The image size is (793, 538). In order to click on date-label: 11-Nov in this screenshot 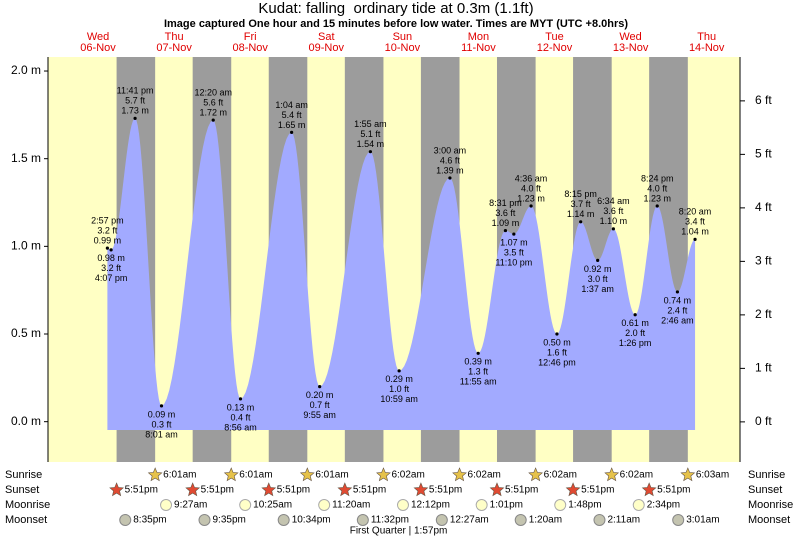, I will do `click(478, 48)`.